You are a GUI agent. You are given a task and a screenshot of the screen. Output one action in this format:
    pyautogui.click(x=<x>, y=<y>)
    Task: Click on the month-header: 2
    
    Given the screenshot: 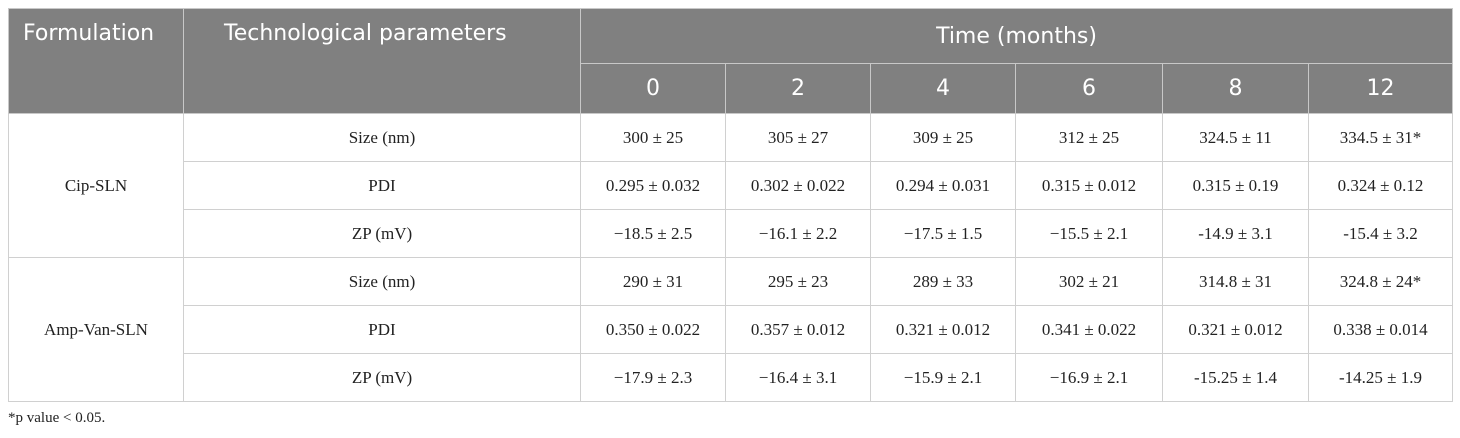 What is the action you would take?
    pyautogui.click(x=798, y=88)
    